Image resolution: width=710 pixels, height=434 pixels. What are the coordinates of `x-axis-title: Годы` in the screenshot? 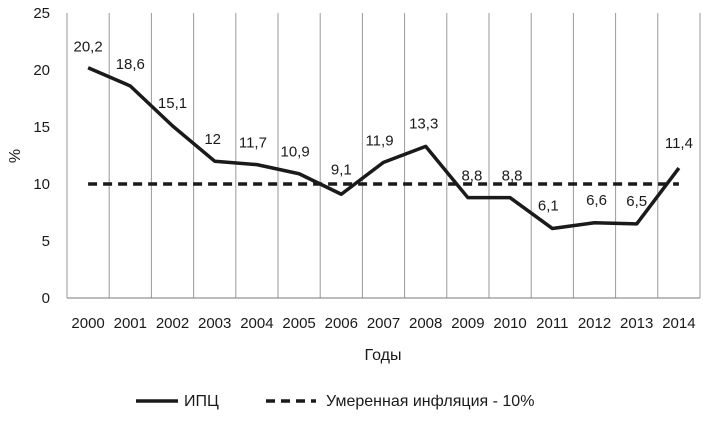 It's located at (383, 355).